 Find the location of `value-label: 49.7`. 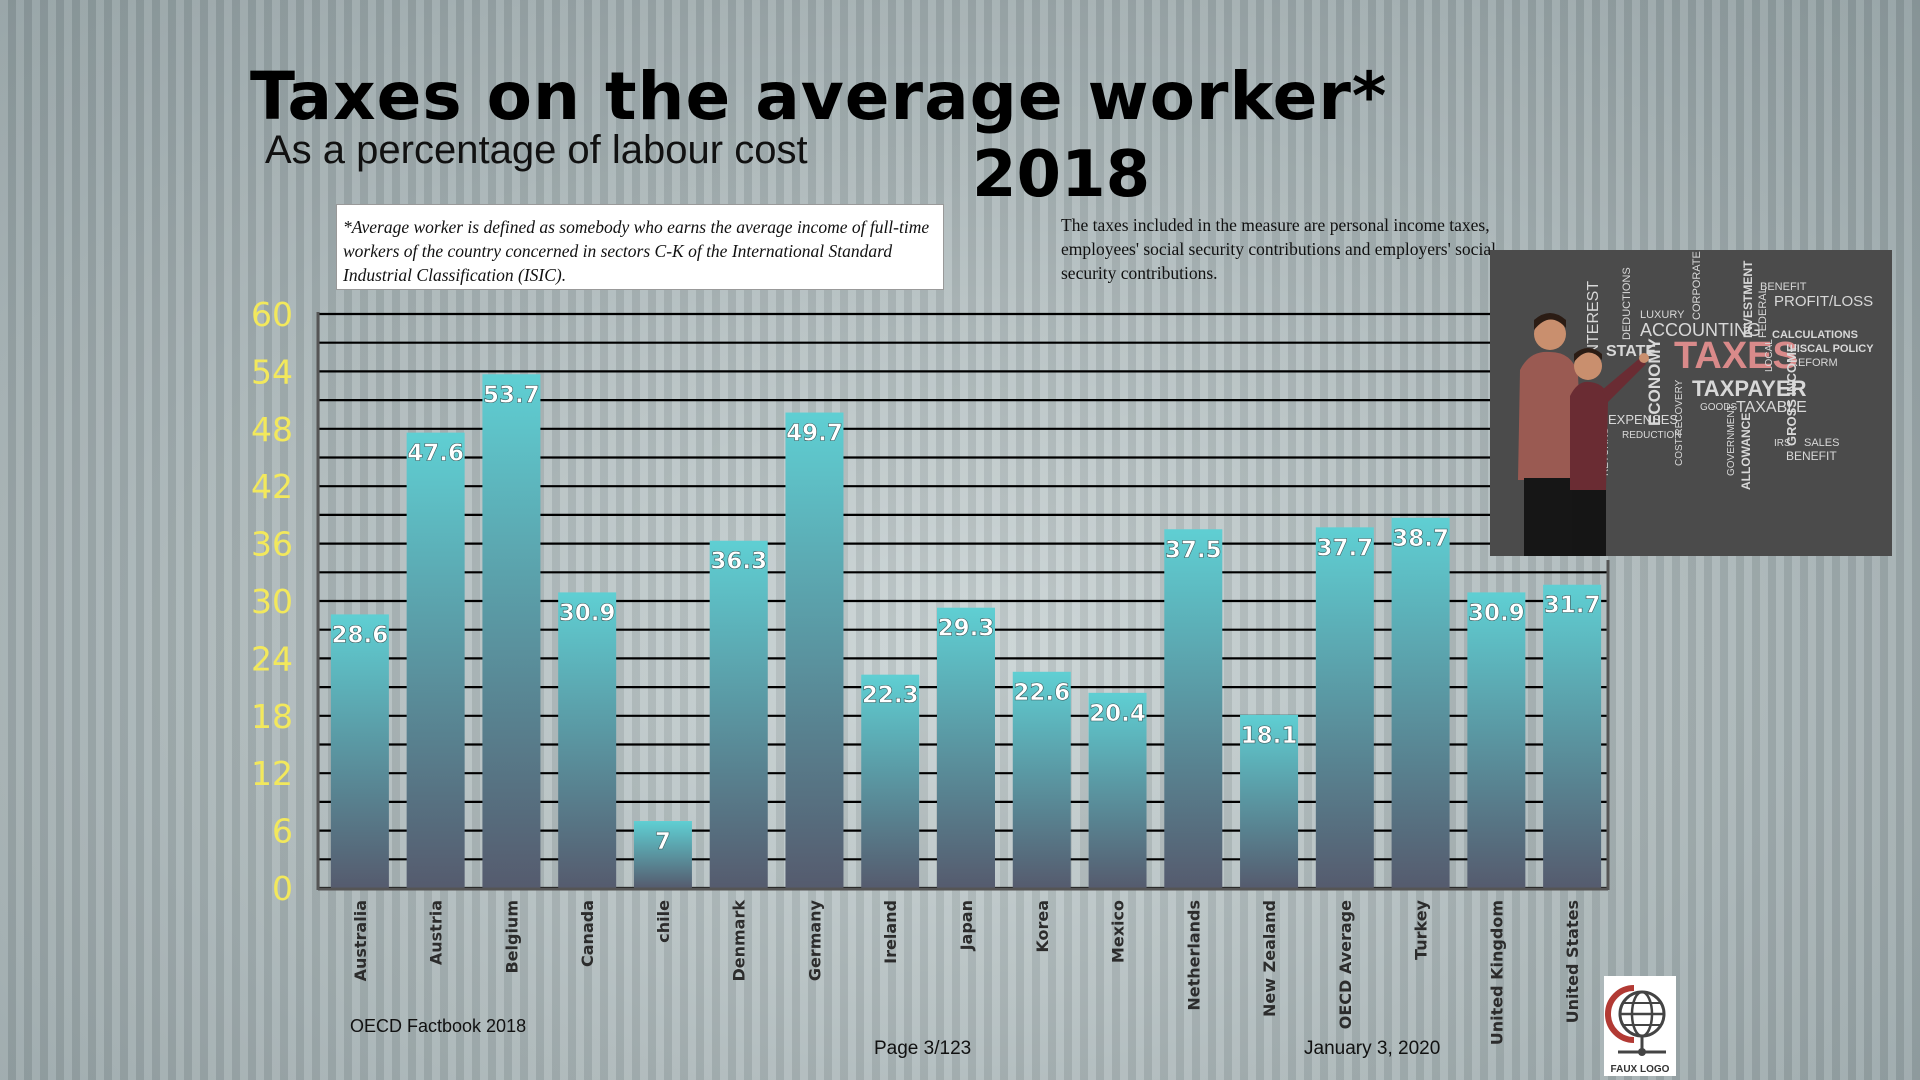

value-label: 49.7 is located at coordinates (814, 434).